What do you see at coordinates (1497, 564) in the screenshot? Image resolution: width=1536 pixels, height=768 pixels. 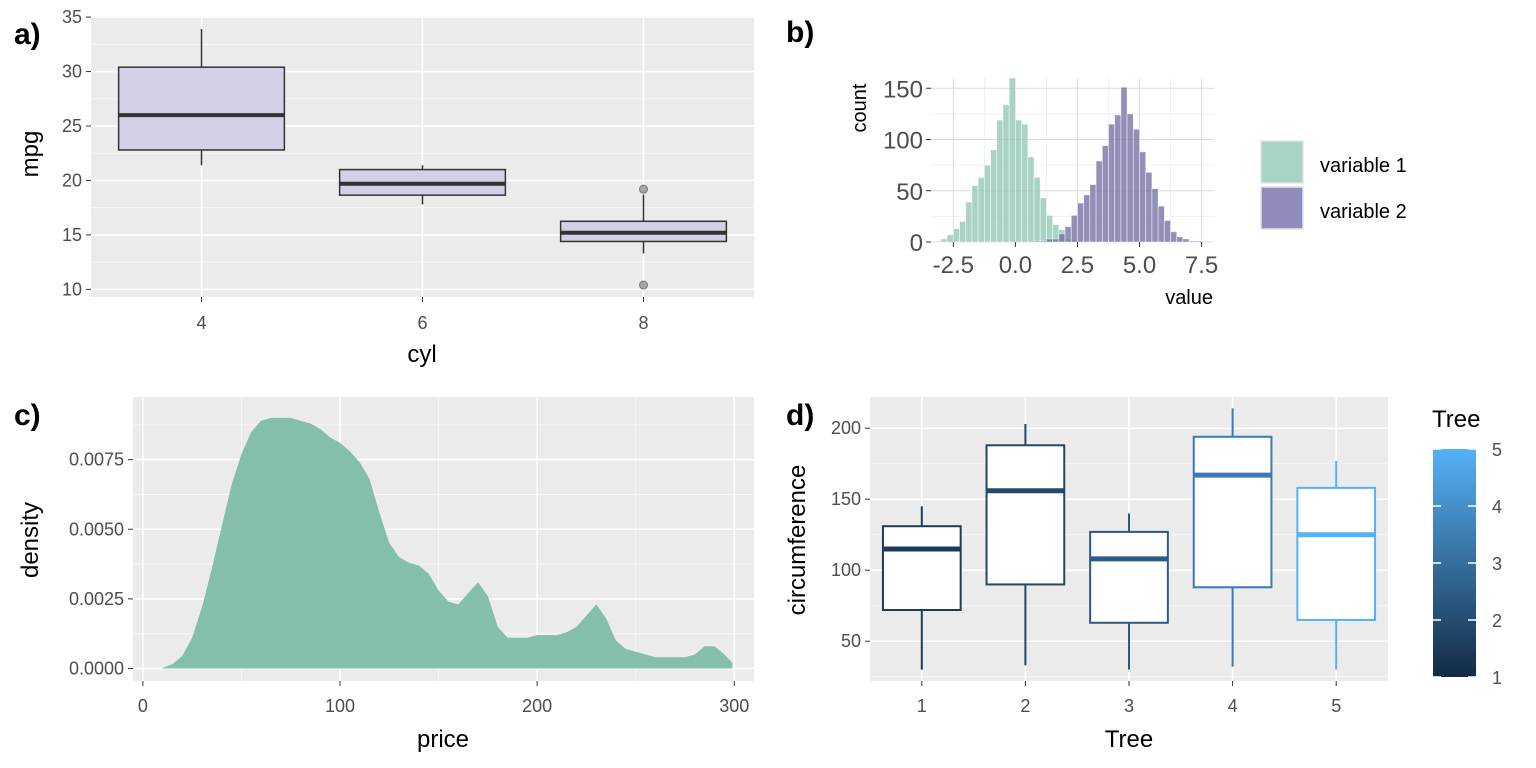 I see `colorbar-tick-label: 3` at bounding box center [1497, 564].